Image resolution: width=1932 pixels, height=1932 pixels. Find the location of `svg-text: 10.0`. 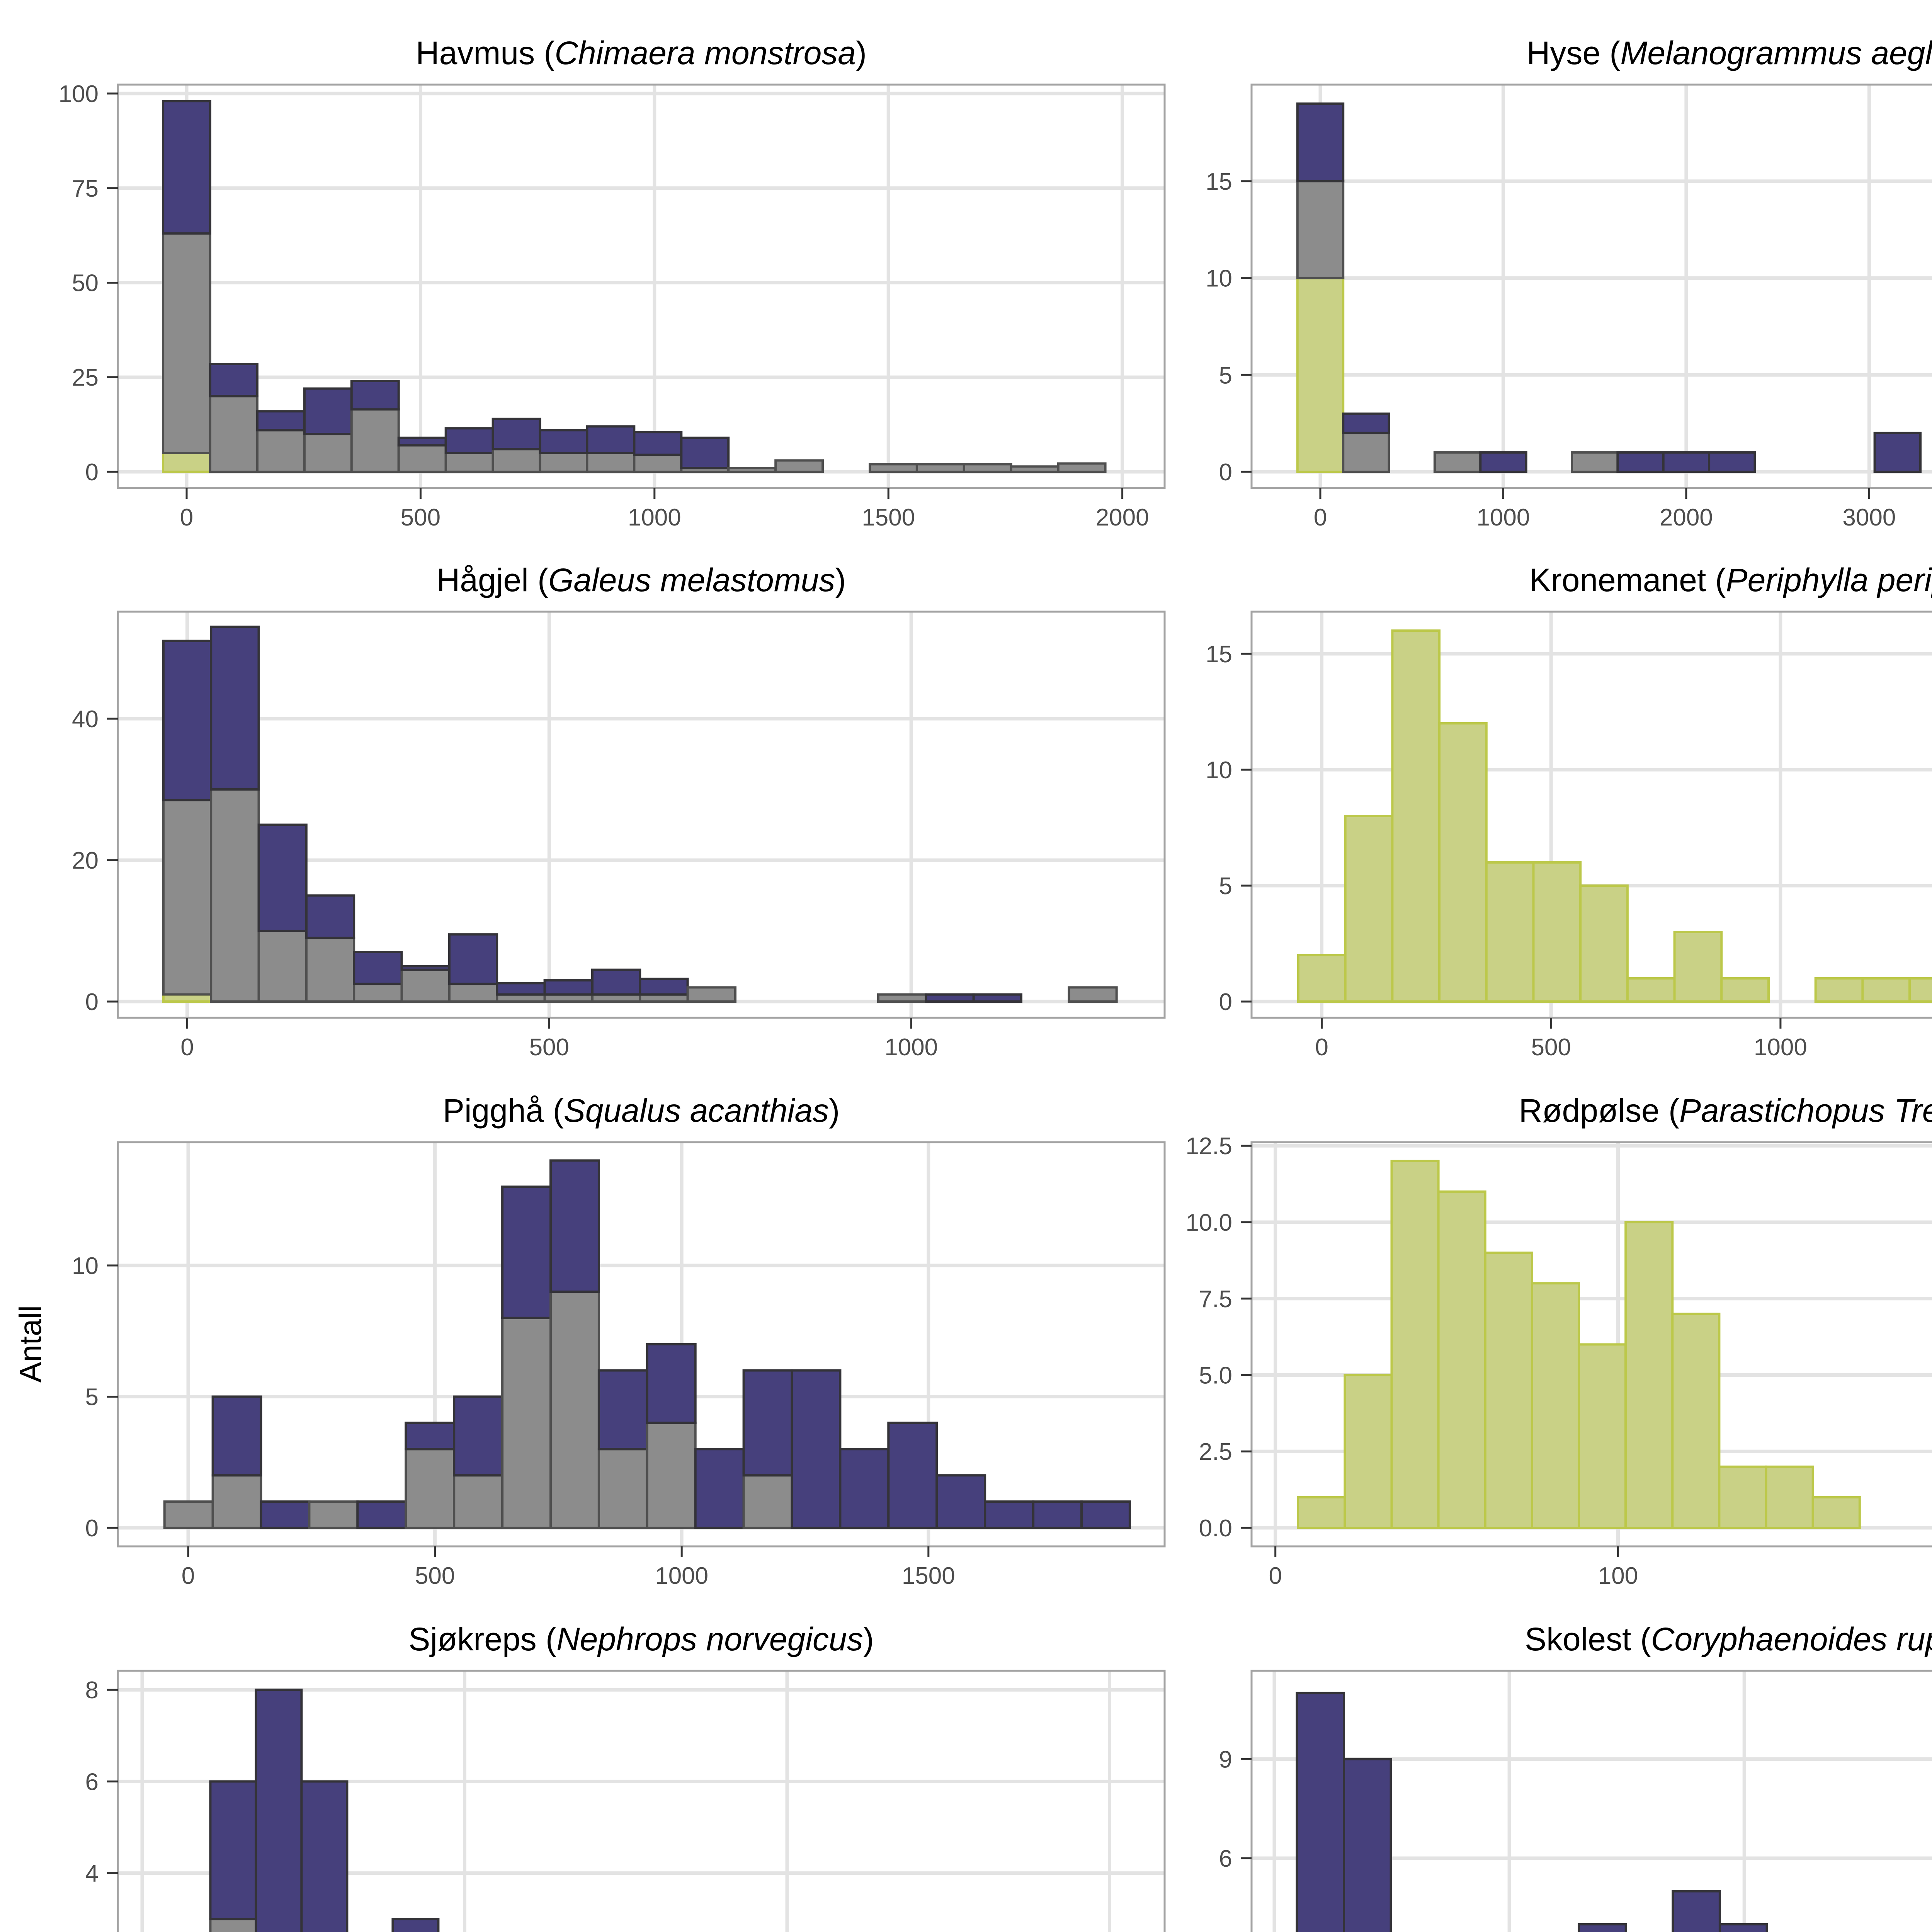

svg-text: 10.0 is located at coordinates (1208, 1222).